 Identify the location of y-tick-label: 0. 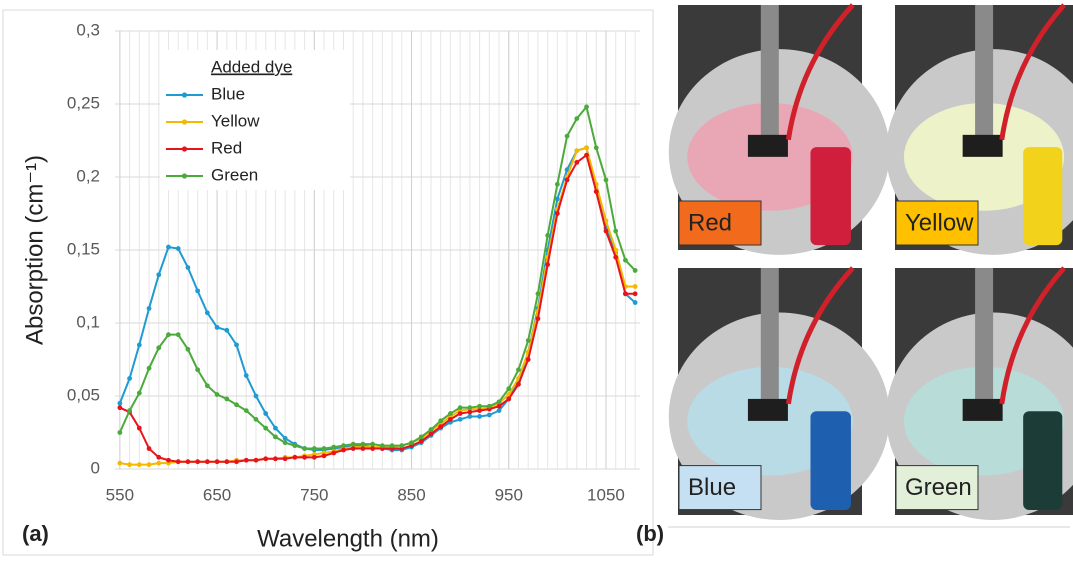
(95, 467).